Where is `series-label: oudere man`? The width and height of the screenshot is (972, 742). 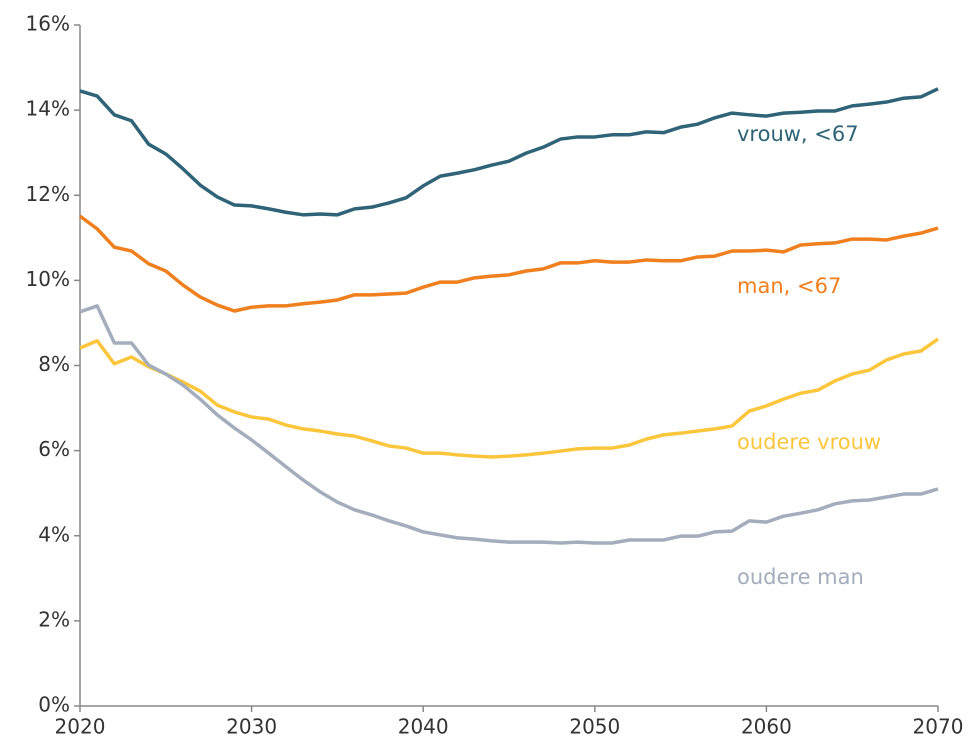
series-label: oudere man is located at coordinates (800, 577).